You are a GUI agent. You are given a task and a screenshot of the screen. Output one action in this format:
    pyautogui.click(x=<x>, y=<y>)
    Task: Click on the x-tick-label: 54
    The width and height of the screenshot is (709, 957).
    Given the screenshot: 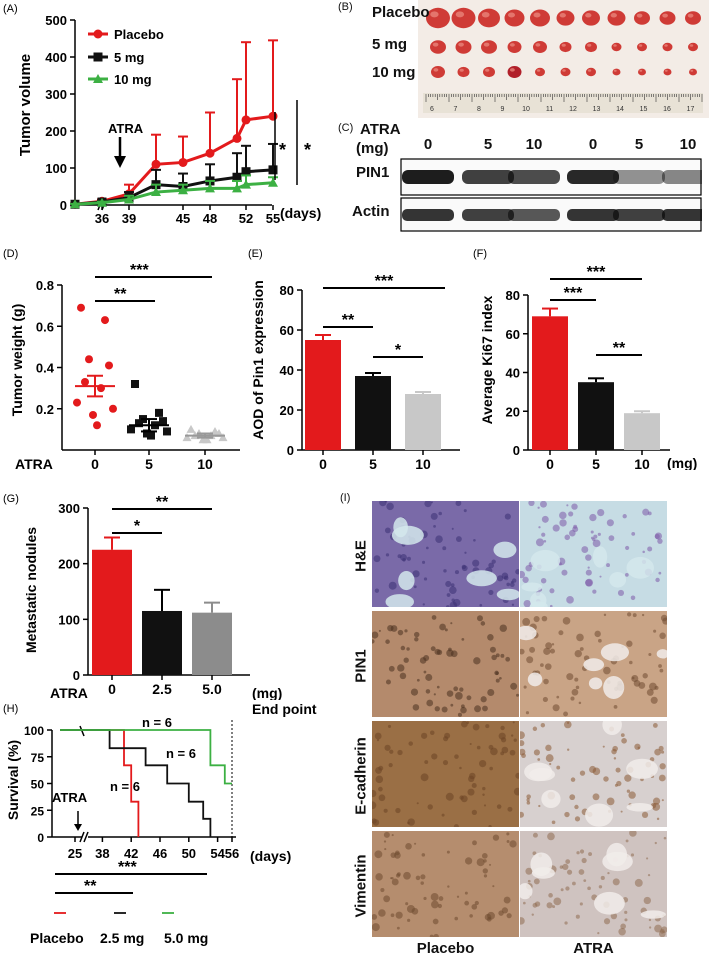 What is the action you would take?
    pyautogui.click(x=217, y=853)
    